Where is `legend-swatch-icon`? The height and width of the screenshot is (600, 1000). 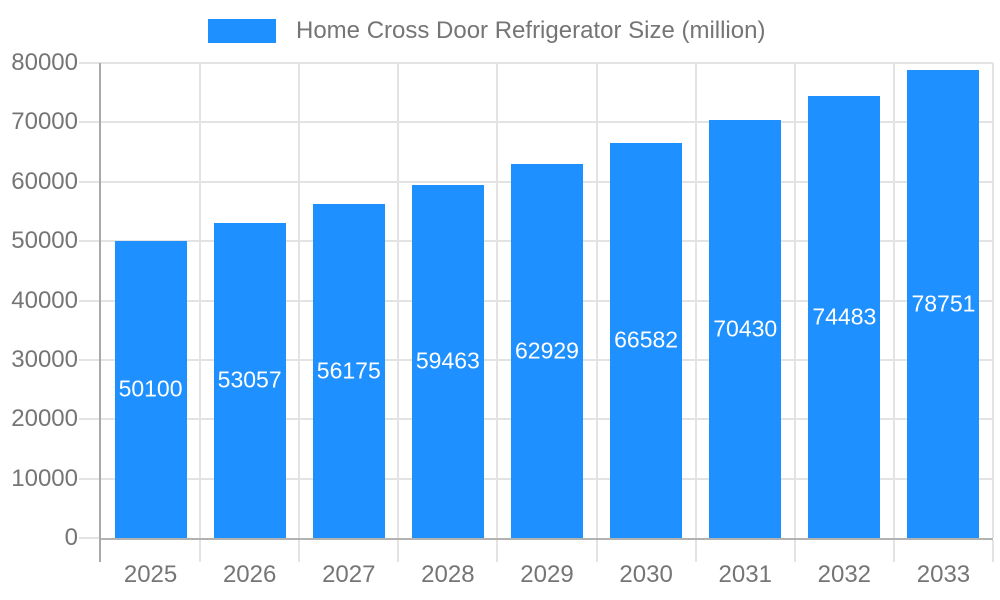
legend-swatch-icon is located at coordinates (242, 31).